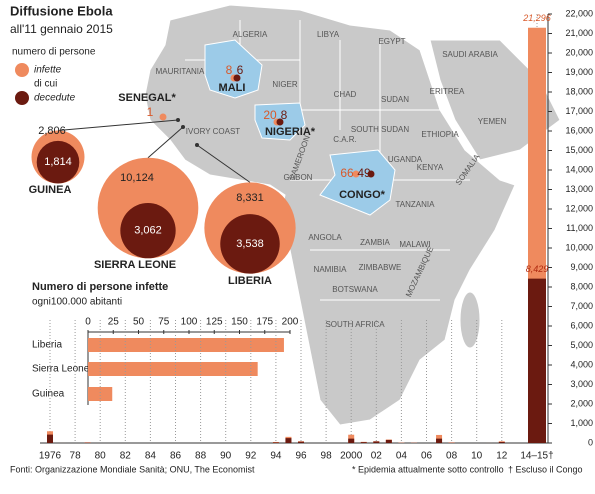 This screenshot has height=494, width=595. Describe the element at coordinates (239, 322) in the screenshot. I see `x-tick-label: 150` at that location.